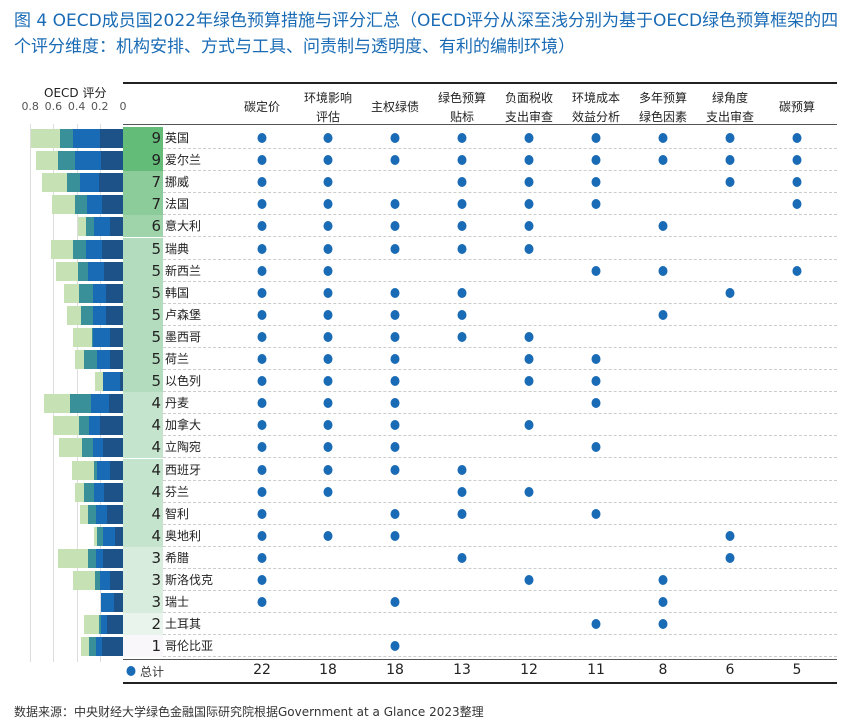 This screenshot has width=849, height=728. What do you see at coordinates (143, 624) in the screenshot?
I see `score-cell: 2` at bounding box center [143, 624].